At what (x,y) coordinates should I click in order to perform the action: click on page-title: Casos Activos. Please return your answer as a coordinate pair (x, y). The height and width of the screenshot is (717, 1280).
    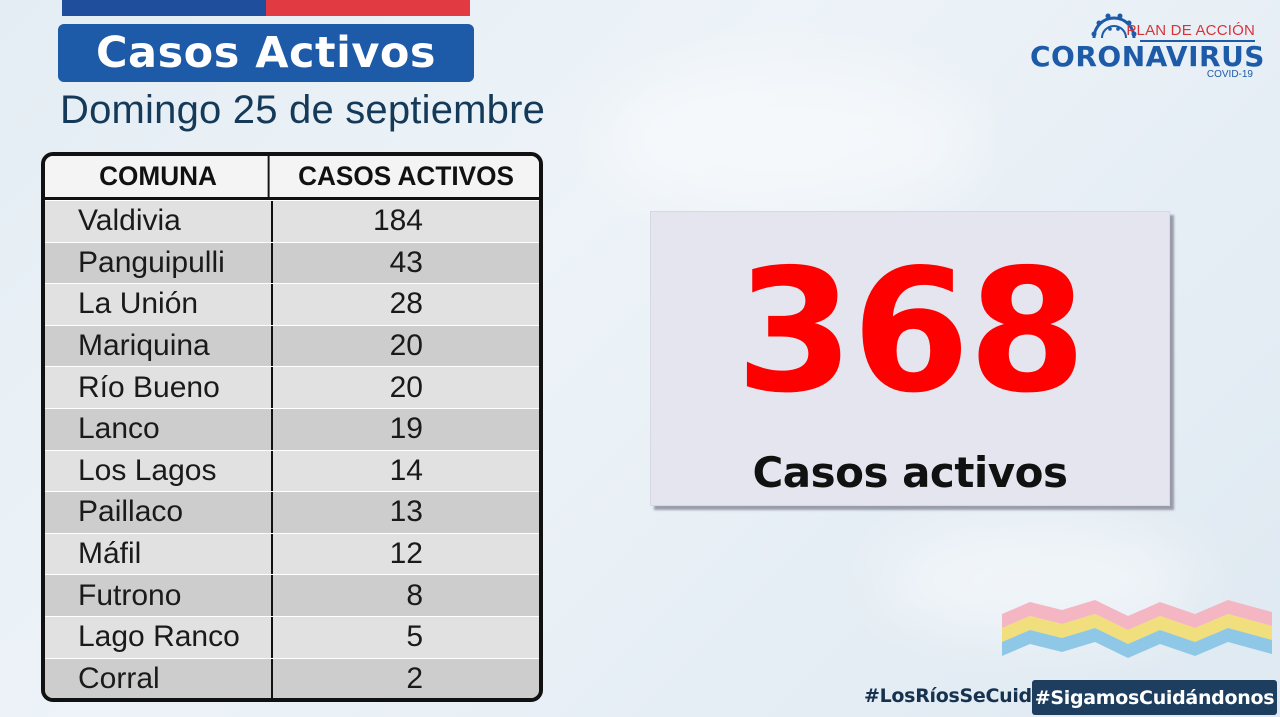
    Looking at the image, I should click on (266, 53).